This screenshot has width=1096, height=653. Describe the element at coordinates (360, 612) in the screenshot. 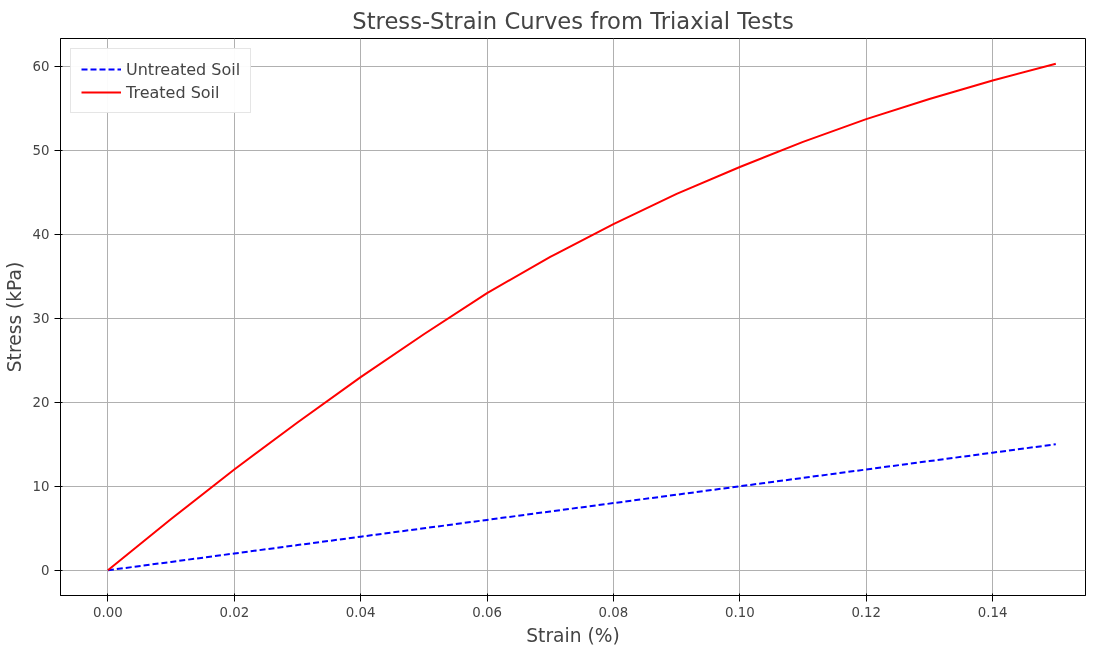

I see `x-tick-label: 0.04` at that location.